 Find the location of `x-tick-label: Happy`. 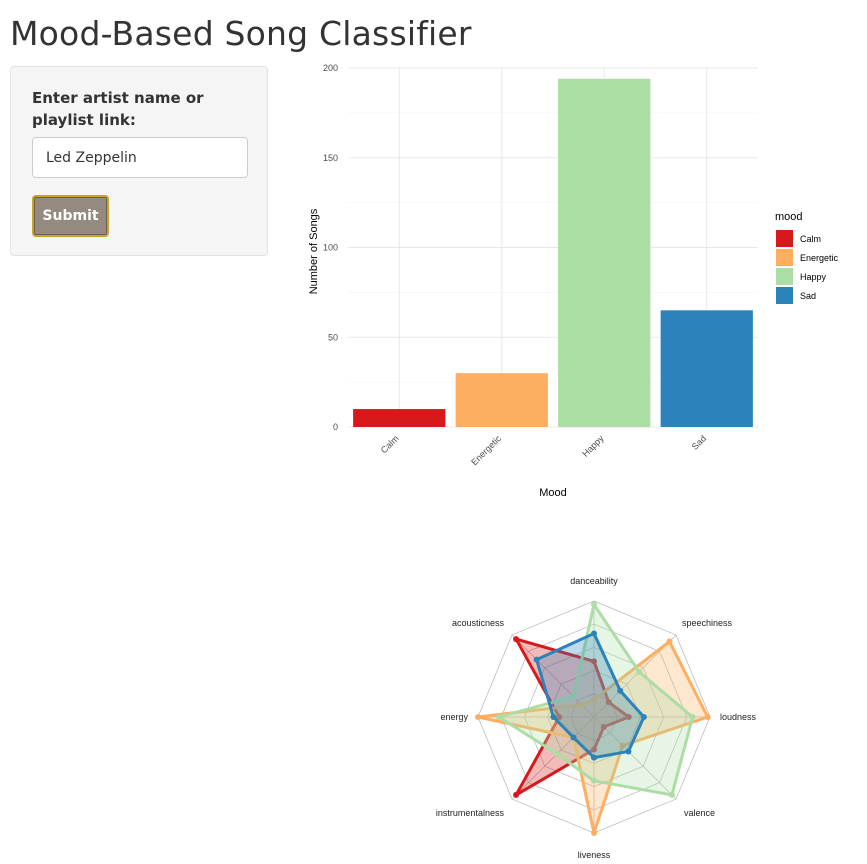

x-tick-label: Happy is located at coordinates (593, 446).